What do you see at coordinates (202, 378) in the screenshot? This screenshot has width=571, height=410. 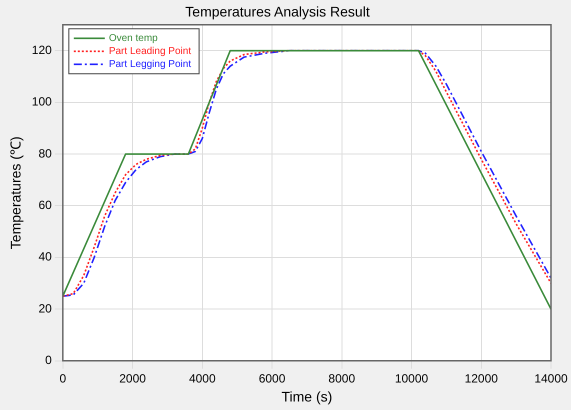 I see `x-tick-label: 4000` at bounding box center [202, 378].